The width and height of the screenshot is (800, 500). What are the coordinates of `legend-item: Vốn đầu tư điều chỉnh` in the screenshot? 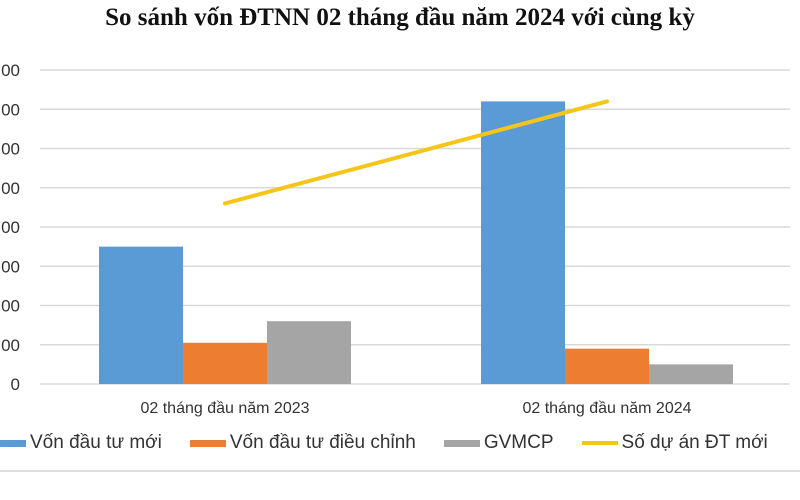 It's located at (302, 443).